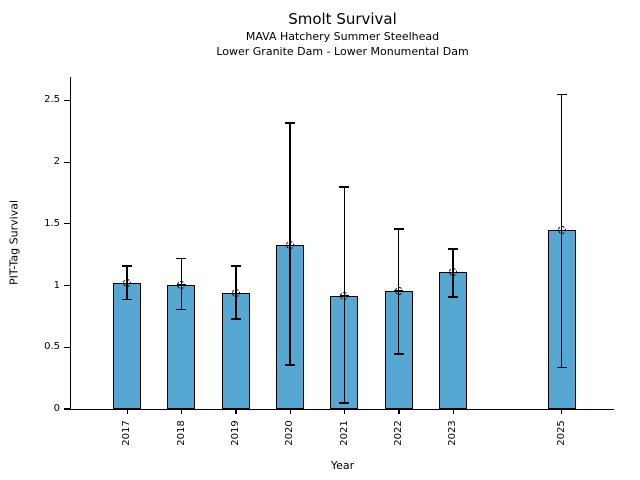 Image resolution: width=640 pixels, height=480 pixels. What do you see at coordinates (127, 346) in the screenshot?
I see `bar` at bounding box center [127, 346].